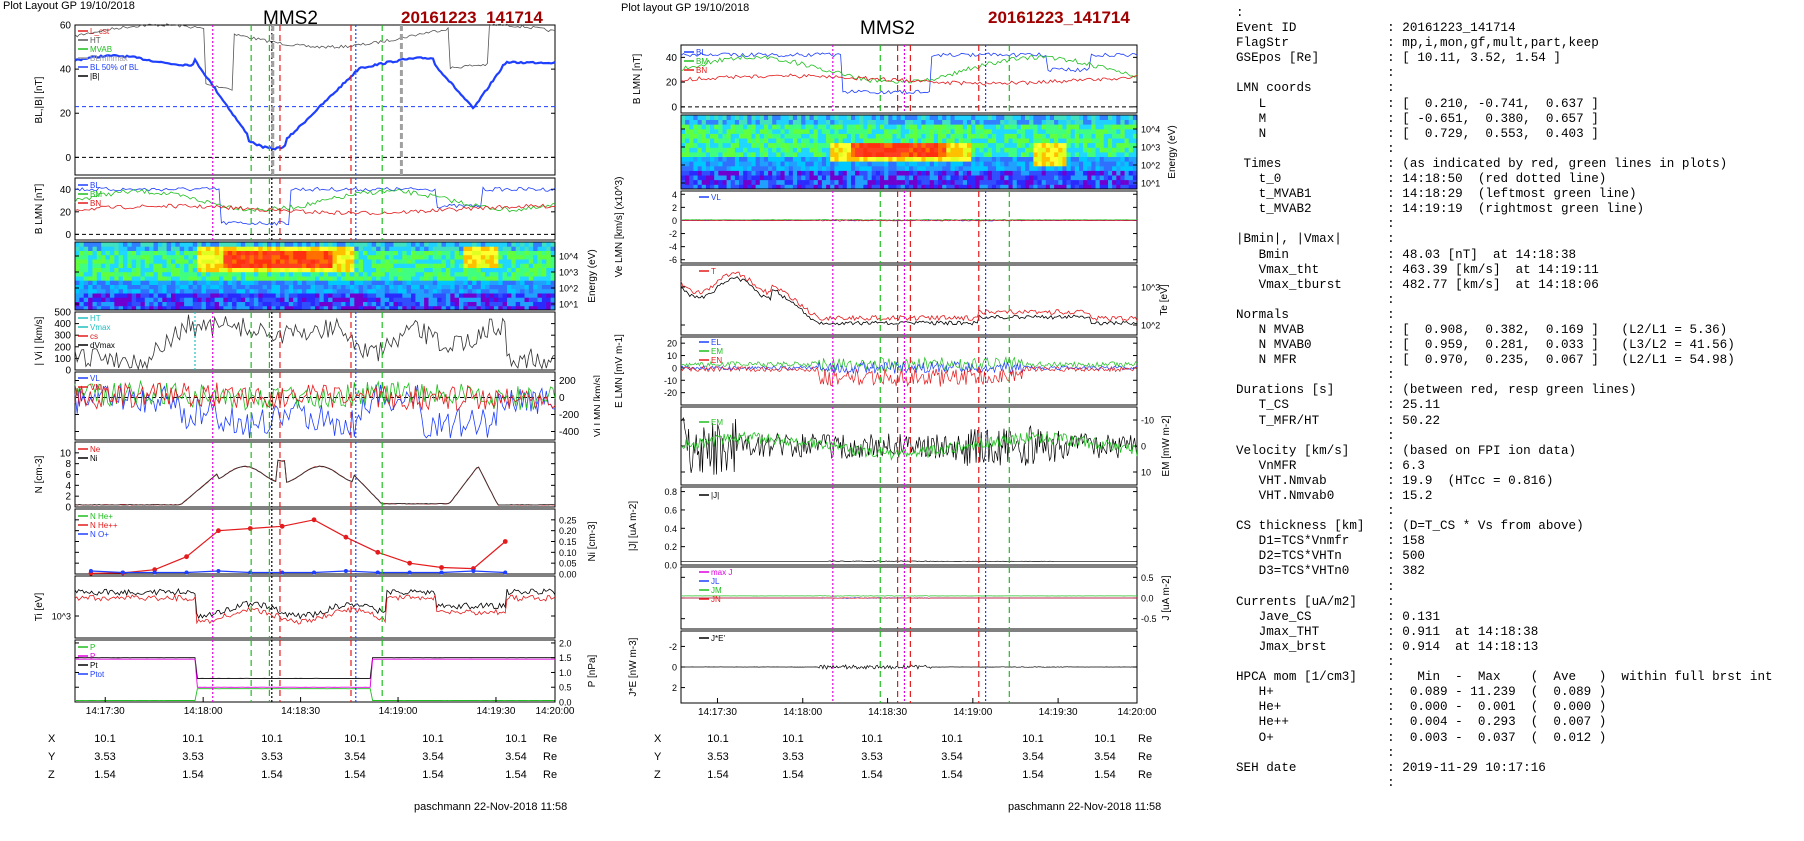  What do you see at coordinates (433, 757) in the screenshot?
I see `position-value: 3.54` at bounding box center [433, 757].